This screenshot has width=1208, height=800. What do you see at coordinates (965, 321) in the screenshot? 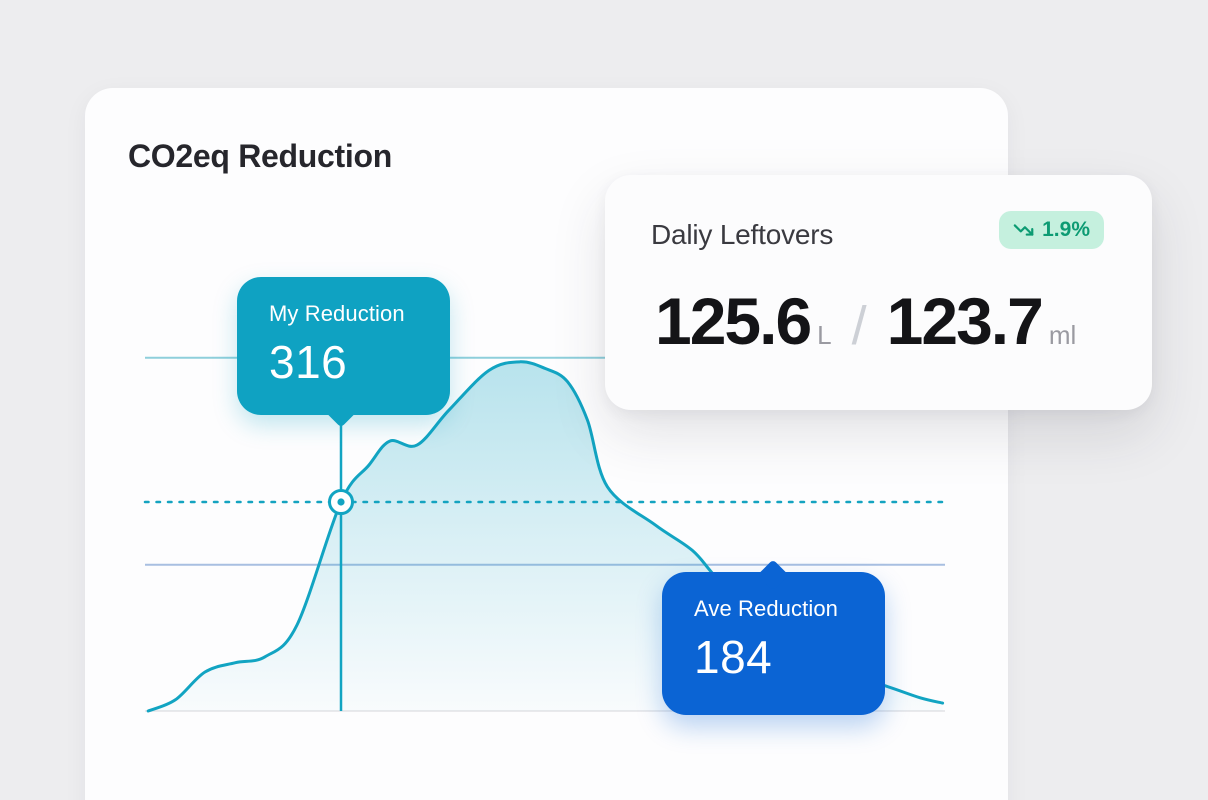
I see `secondary-value: 123.7` at bounding box center [965, 321].